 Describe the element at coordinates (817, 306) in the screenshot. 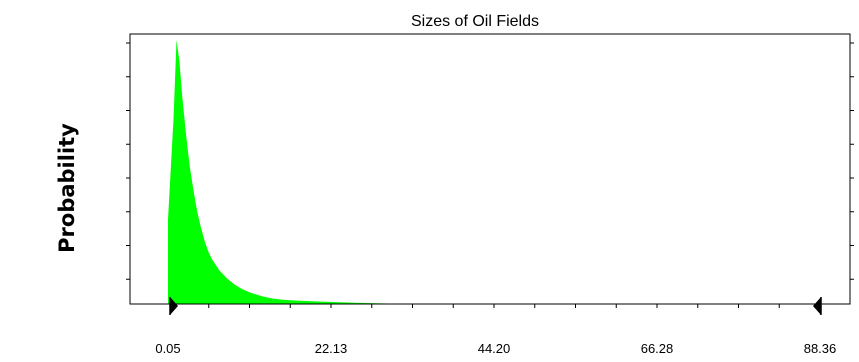

I see `right-range-marker-icon` at that location.